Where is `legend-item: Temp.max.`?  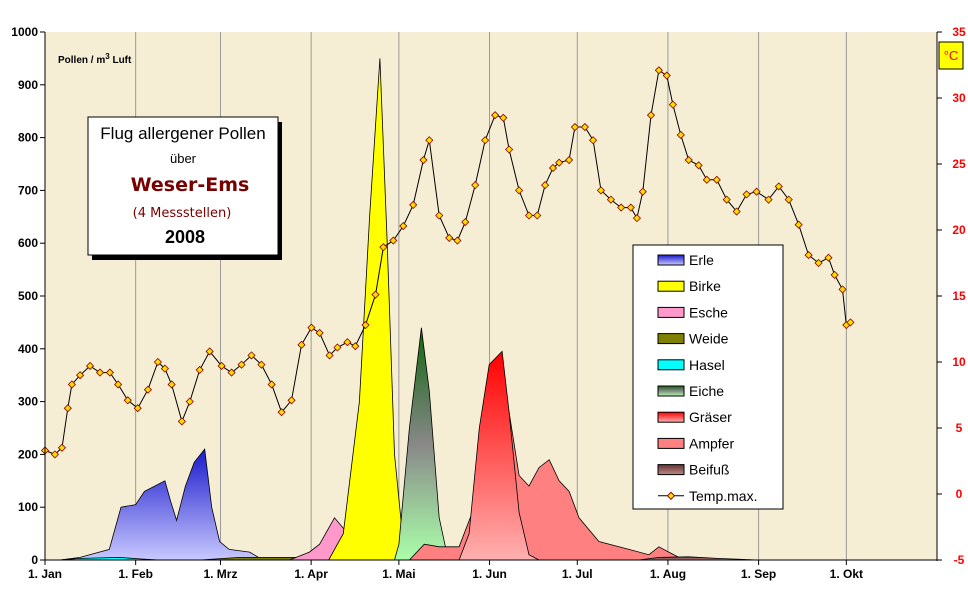
legend-item: Temp.max. is located at coordinates (707, 496).